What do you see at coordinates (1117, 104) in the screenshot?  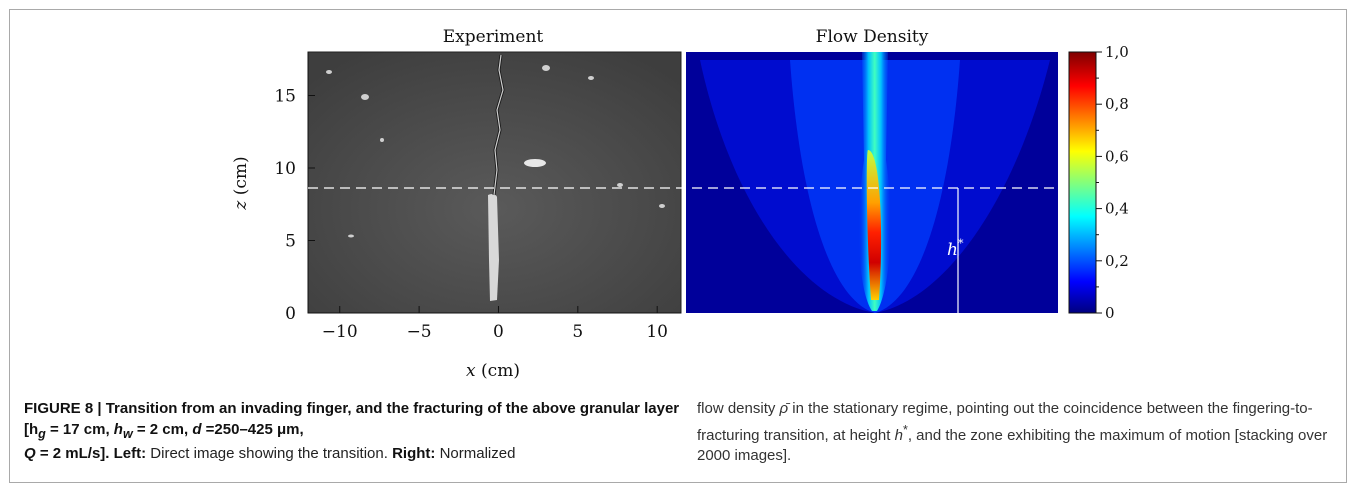 I see `colorbar-tick-label: 0,8` at bounding box center [1117, 104].